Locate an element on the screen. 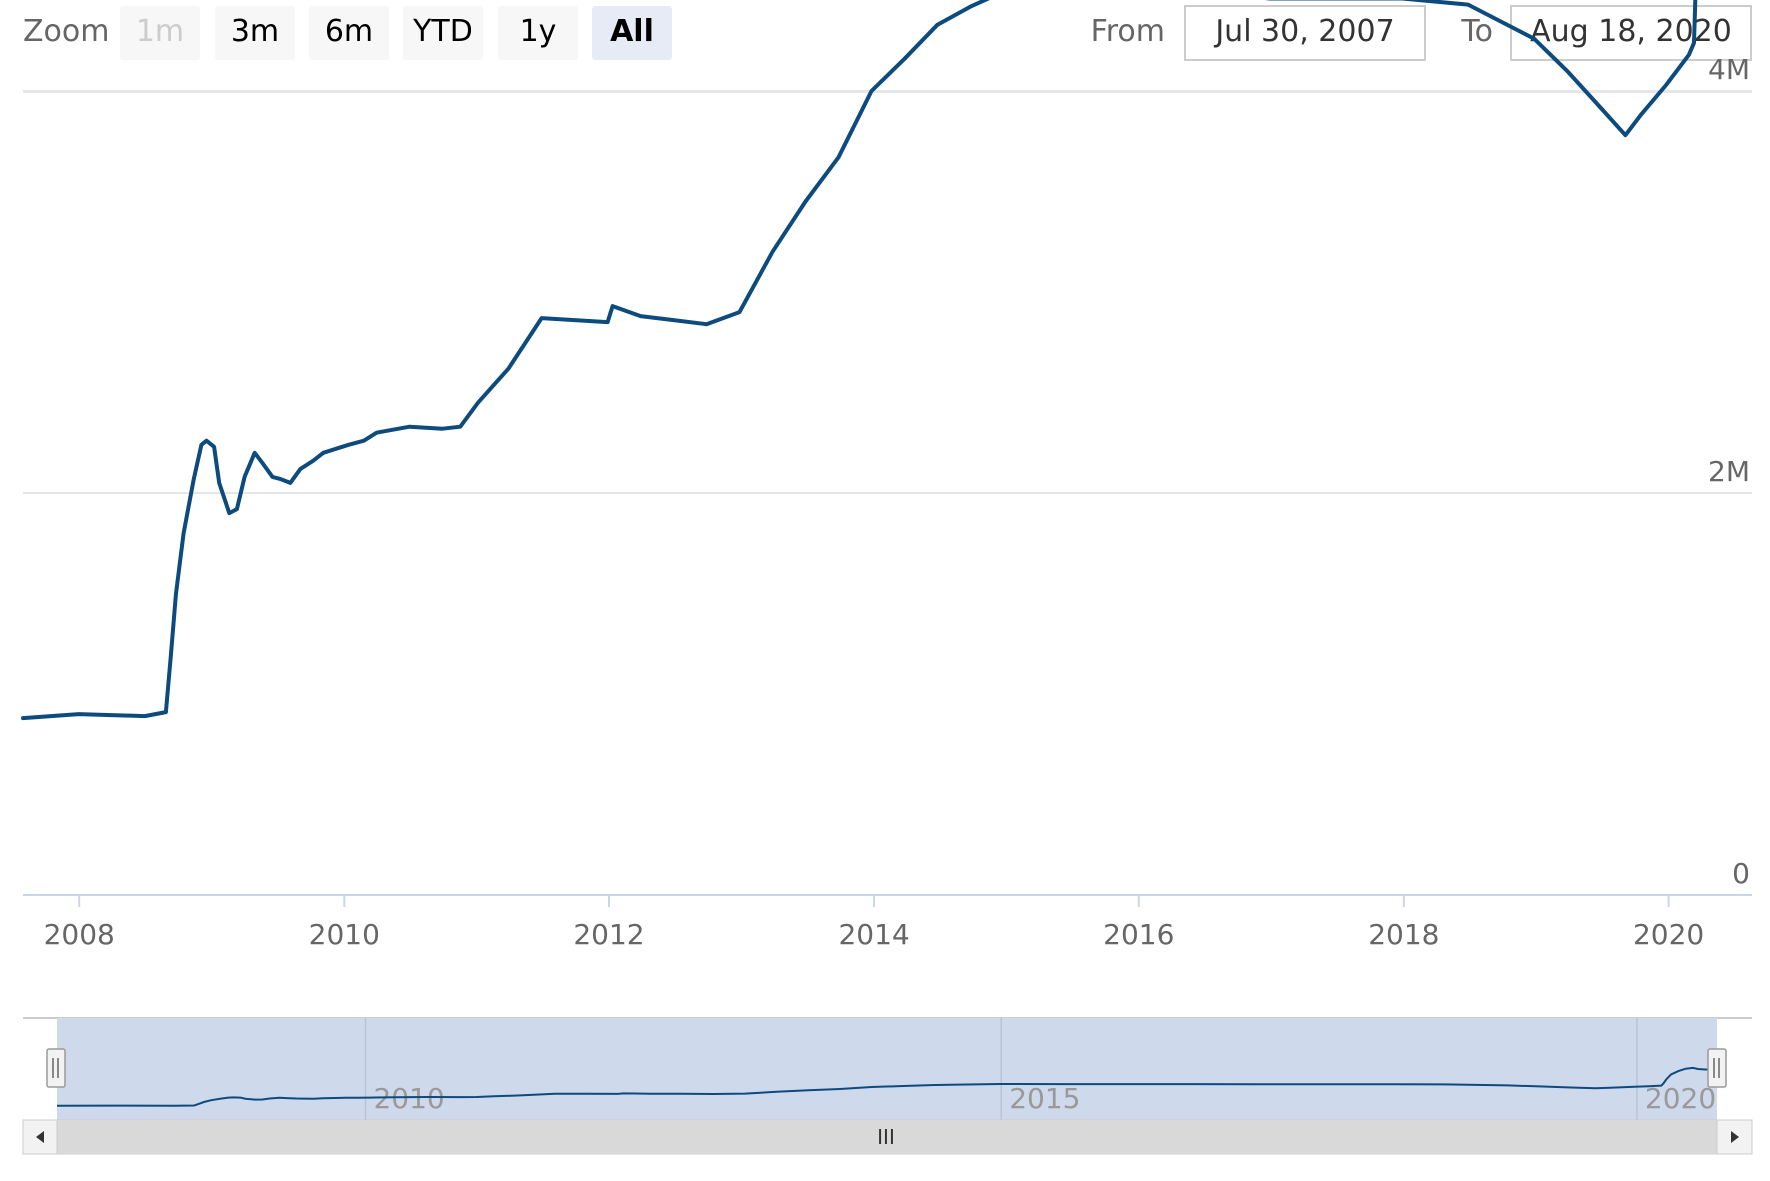 The width and height of the screenshot is (1770, 1181). zoom-button-1y: 1y is located at coordinates (538, 33).